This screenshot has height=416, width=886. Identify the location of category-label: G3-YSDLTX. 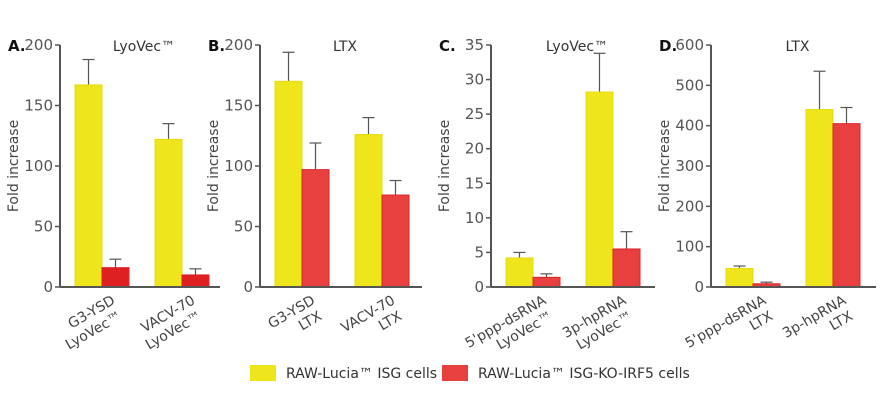
(296, 320).